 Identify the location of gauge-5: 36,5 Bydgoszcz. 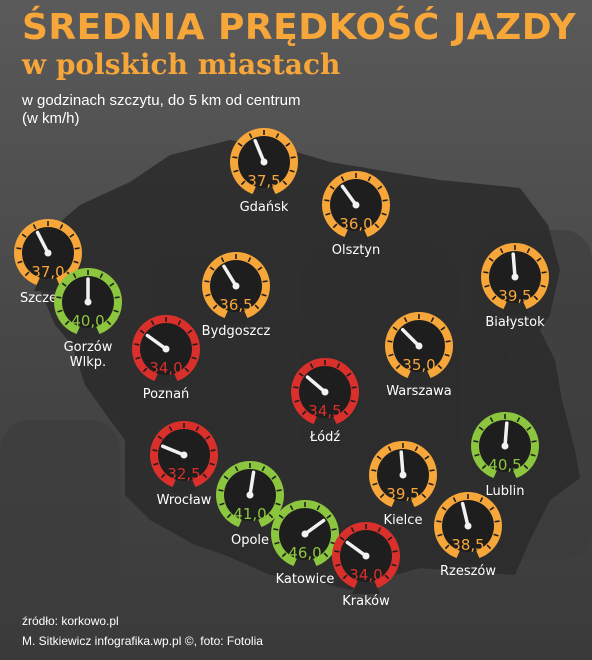
(236, 295).